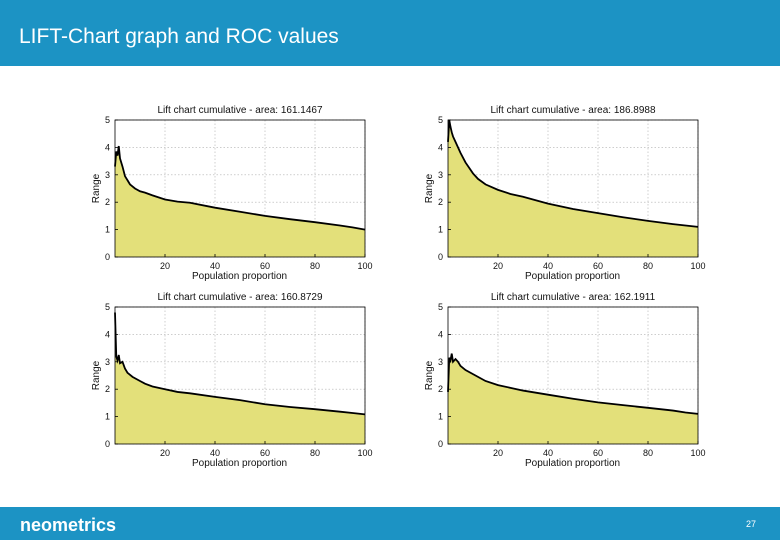 Image resolution: width=780 pixels, height=540 pixels. I want to click on brand-logo-text: neometrics, so click(68, 525).